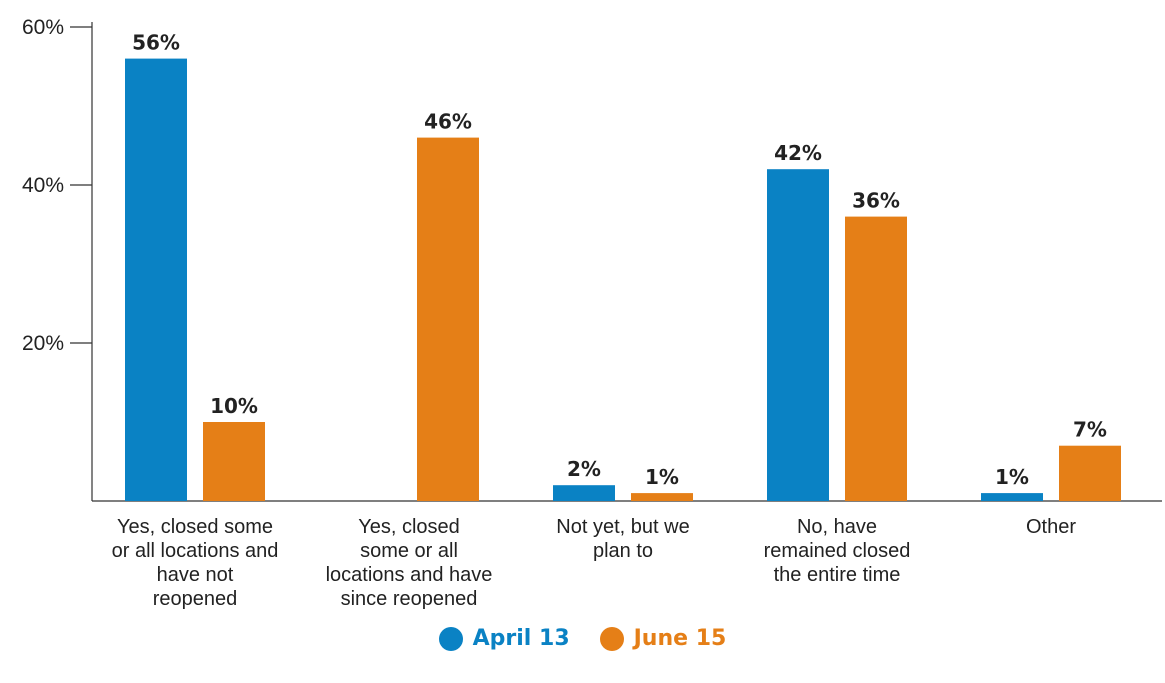  I want to click on x-category-label: Not yet, but we plan to, so click(622, 539).